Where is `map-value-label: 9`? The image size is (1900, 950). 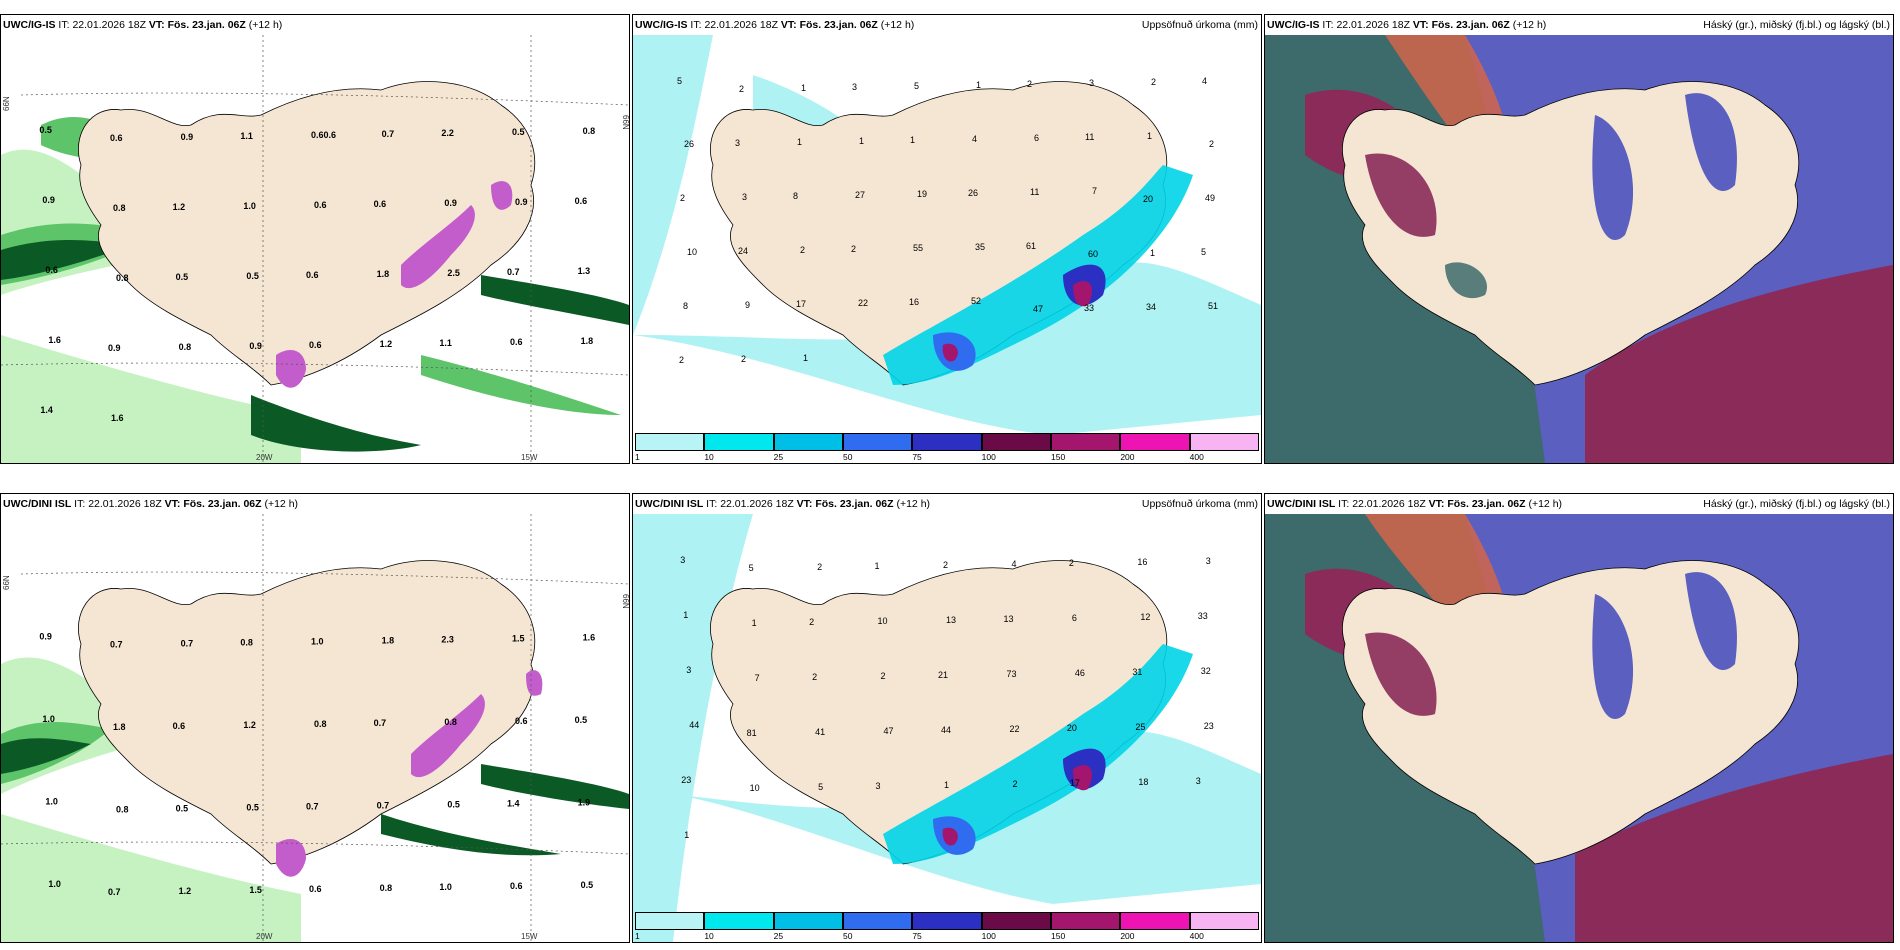 map-value-label: 9 is located at coordinates (747, 305).